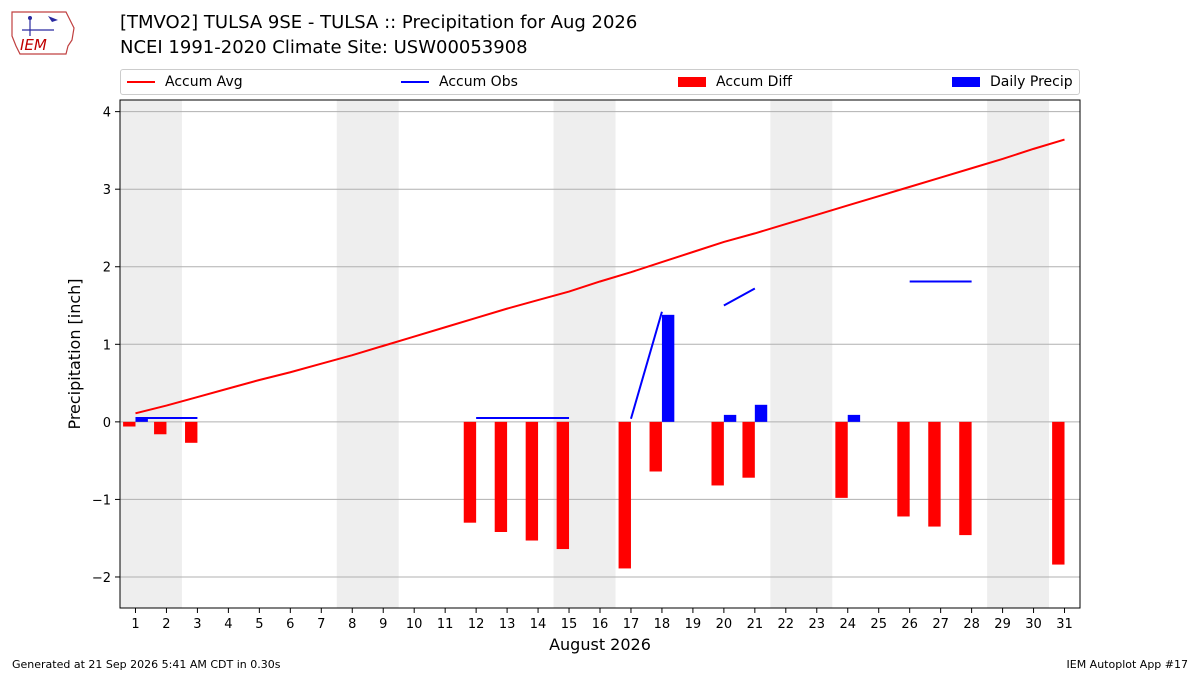  Describe the element at coordinates (1064, 624) in the screenshot. I see `x-tick-label: 31` at that location.